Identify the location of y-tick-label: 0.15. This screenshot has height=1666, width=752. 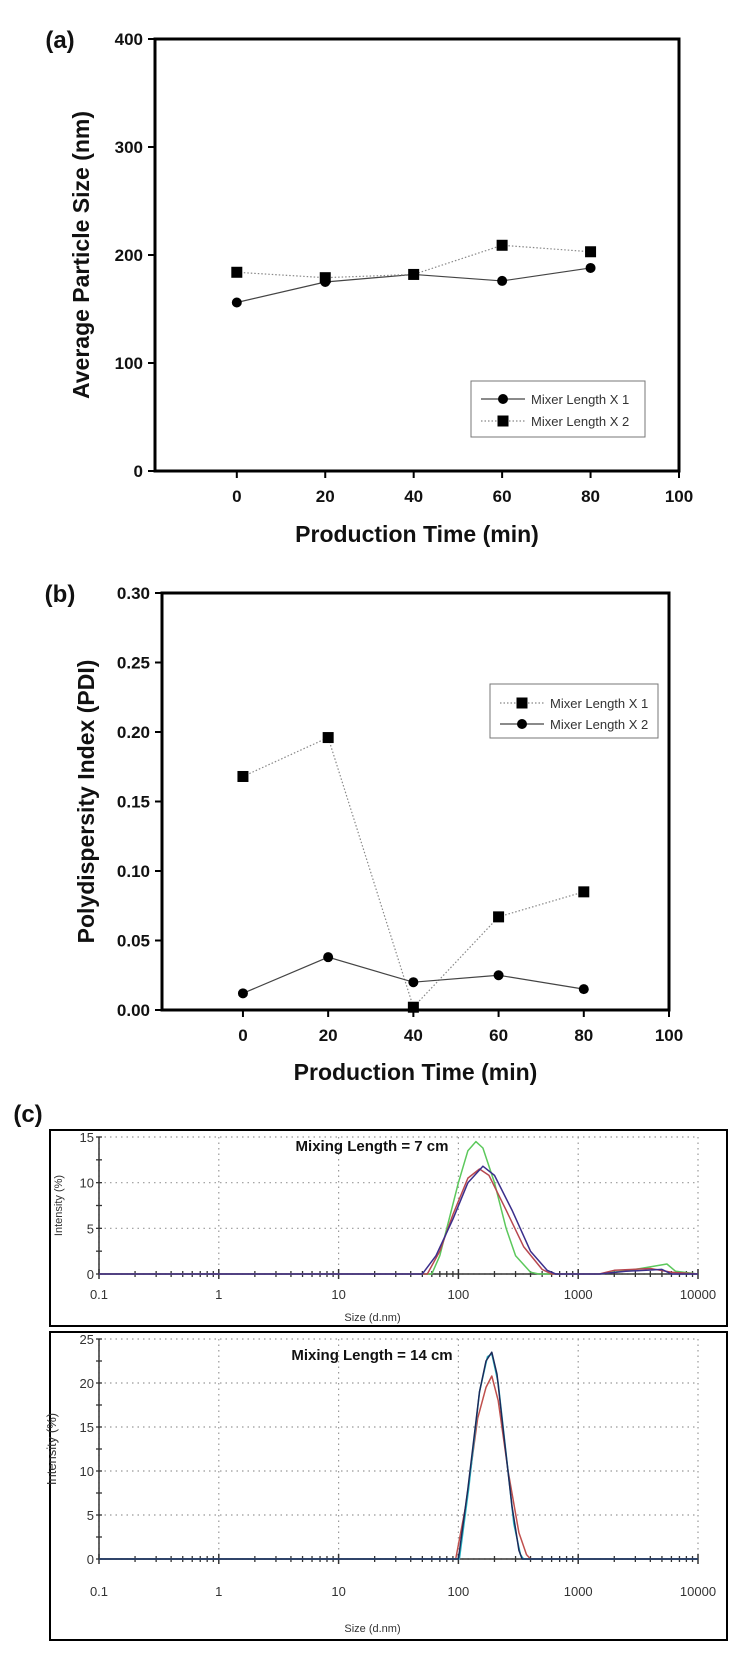
(133, 802).